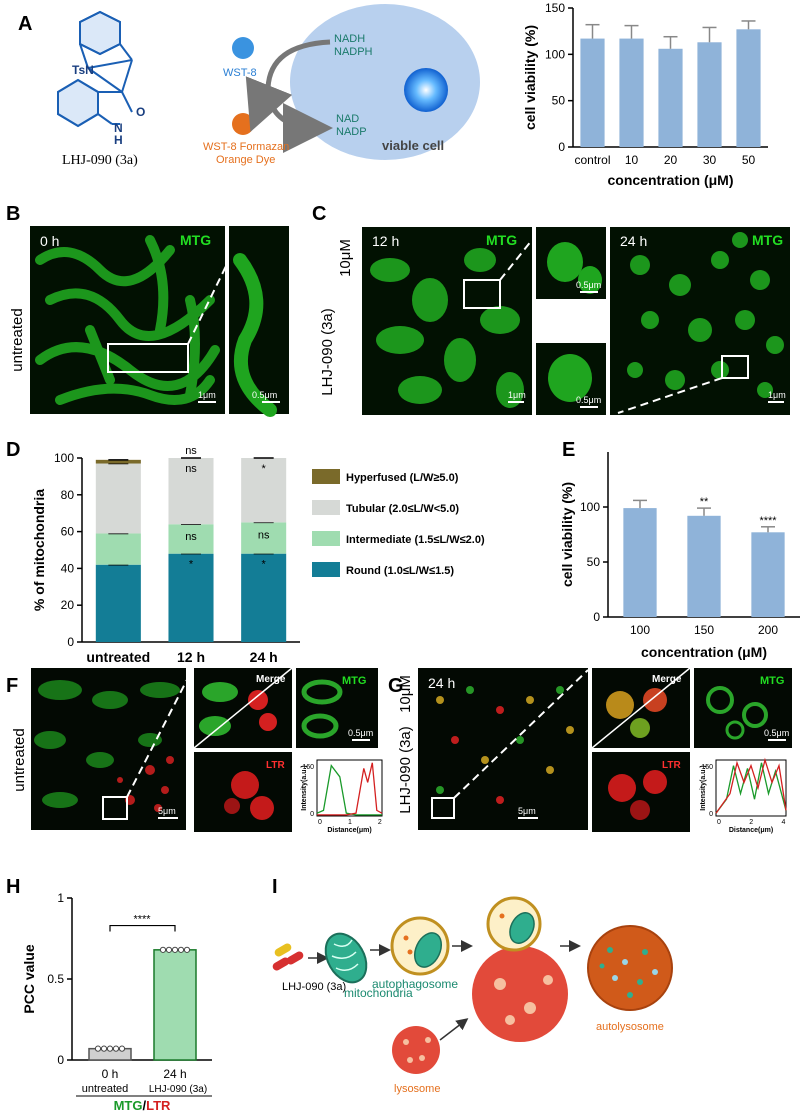  I want to click on profile-mtg-line, so click(349, 790).